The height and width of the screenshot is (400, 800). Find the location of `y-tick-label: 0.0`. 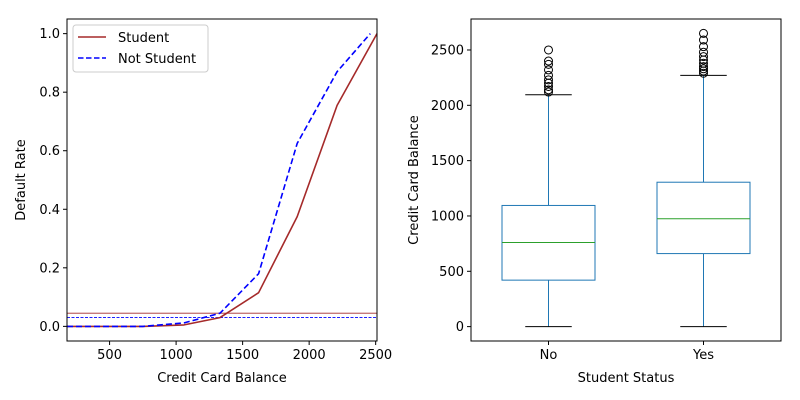

y-tick-label: 0.0 is located at coordinates (49, 327).